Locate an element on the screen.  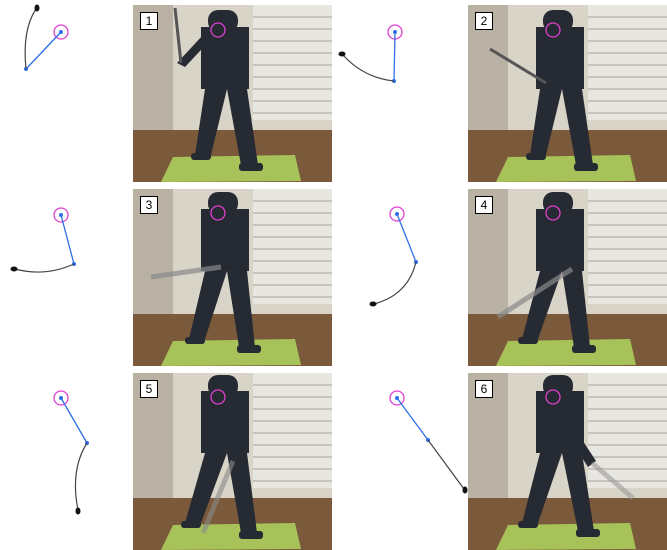
frame-number: 5 is located at coordinates (149, 389).